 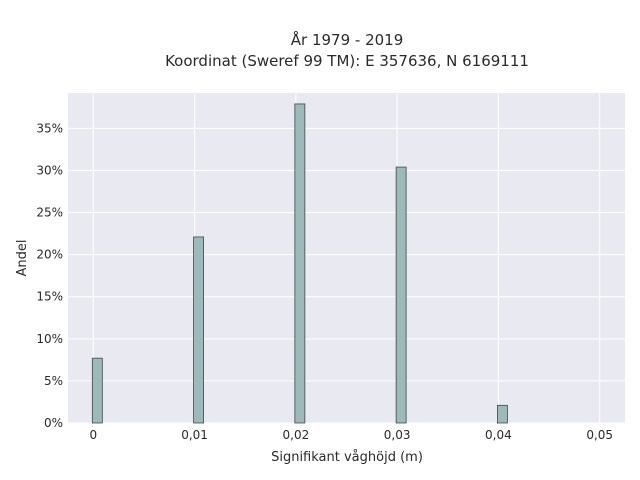 I want to click on y-tick-label: 30%, so click(x=49, y=170).